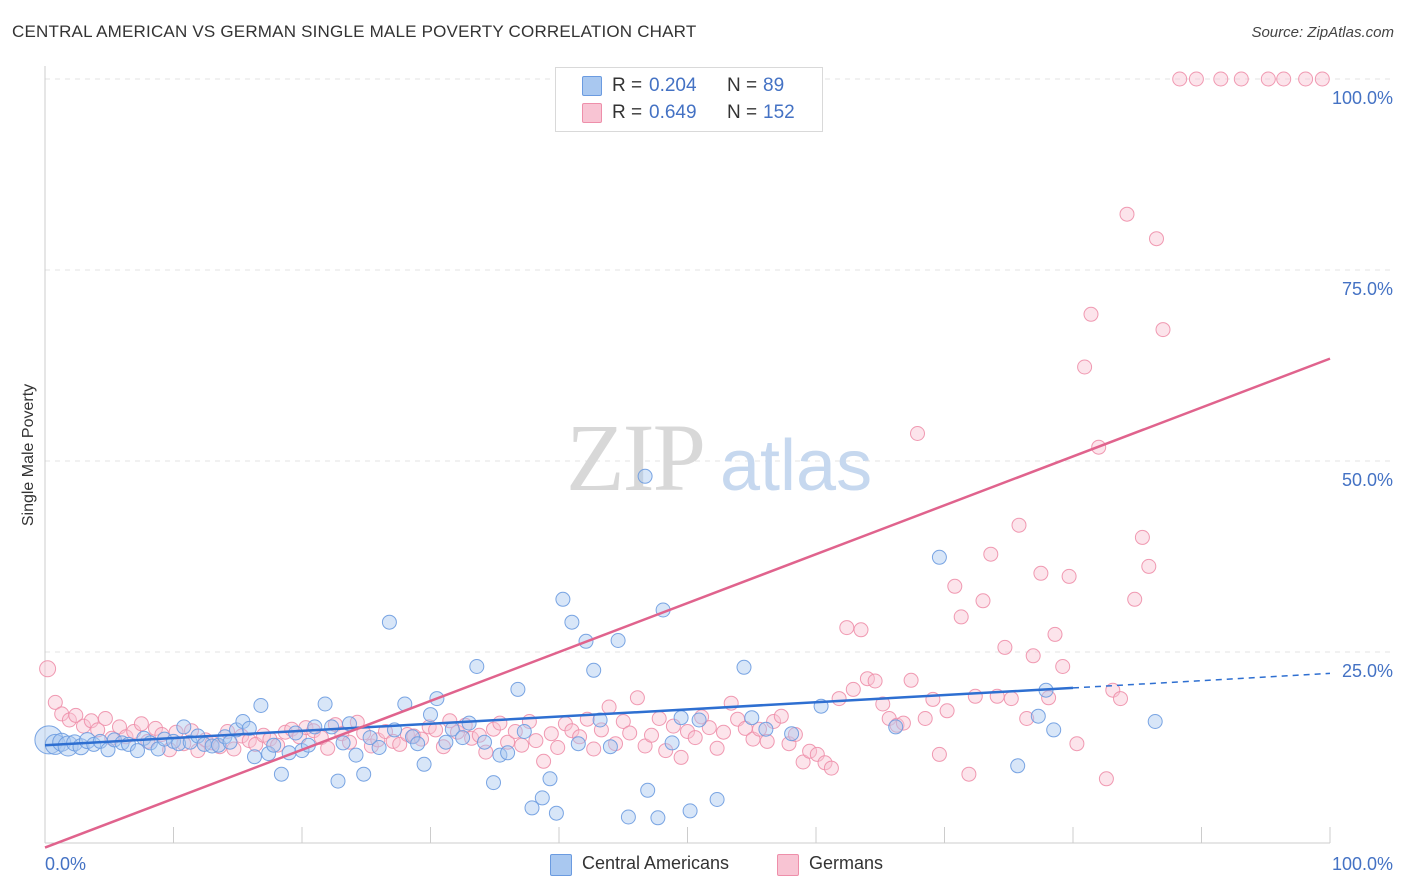  Describe the element at coordinates (635, 457) in the screenshot. I see `watermark-zip: ZIP` at that location.